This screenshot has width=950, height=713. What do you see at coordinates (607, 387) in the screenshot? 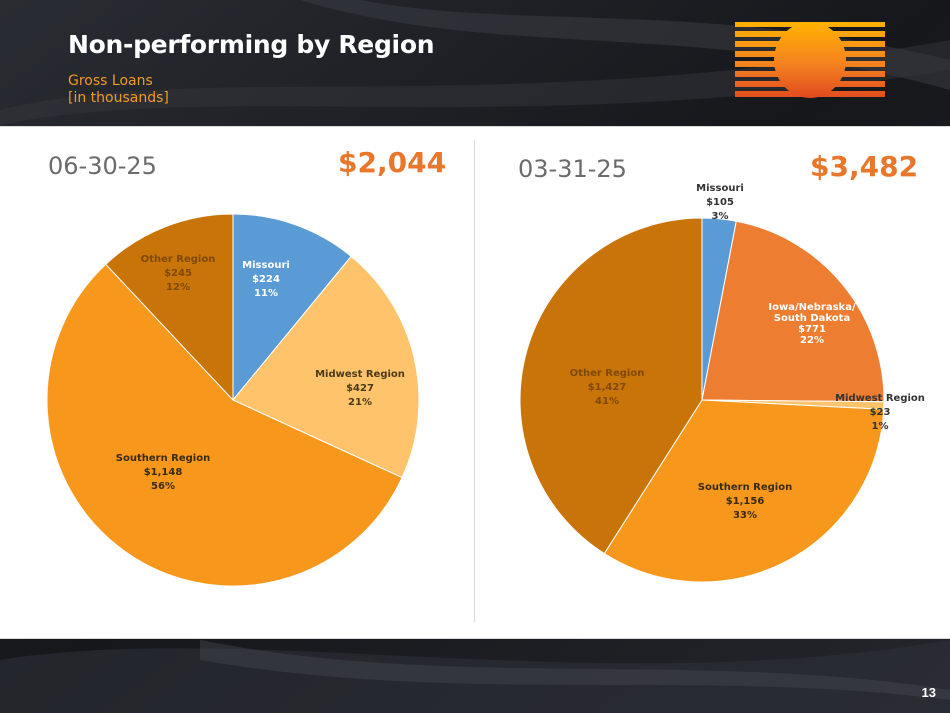
I see `pie2-label-other-region: Other Region $1,427 41%` at bounding box center [607, 387].